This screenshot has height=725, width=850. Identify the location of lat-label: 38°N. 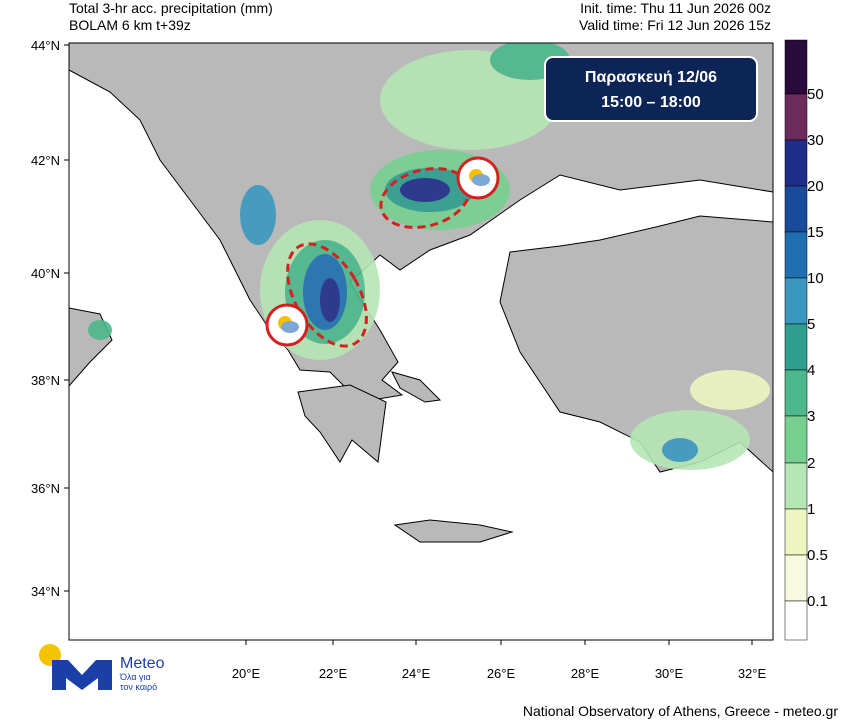
(45, 380).